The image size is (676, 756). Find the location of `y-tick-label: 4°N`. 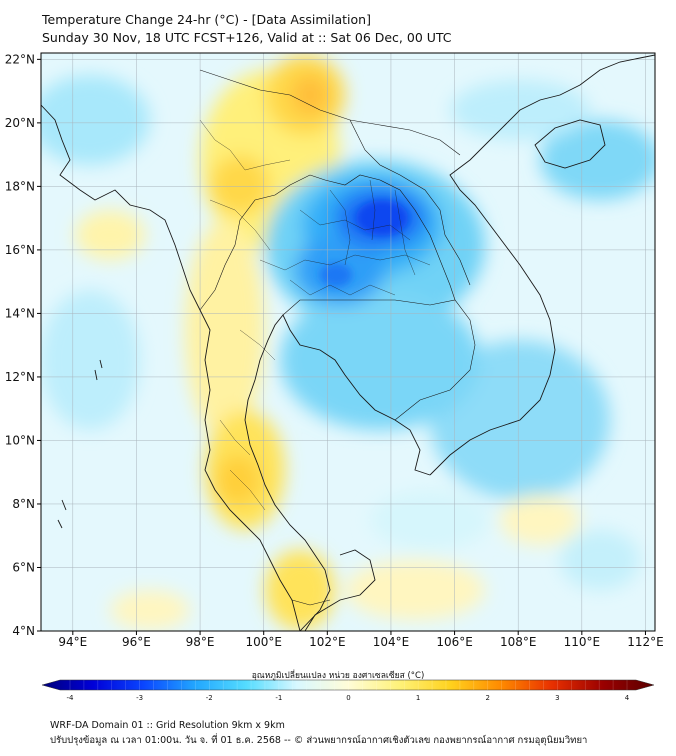

y-tick-label: 4°N is located at coordinates (23, 631).